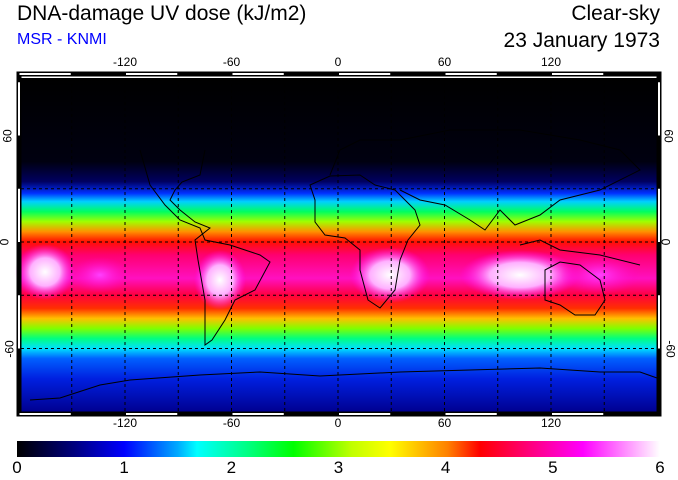 The height and width of the screenshot is (480, 678). Describe the element at coordinates (553, 467) in the screenshot. I see `colorbar-label: 5` at that location.